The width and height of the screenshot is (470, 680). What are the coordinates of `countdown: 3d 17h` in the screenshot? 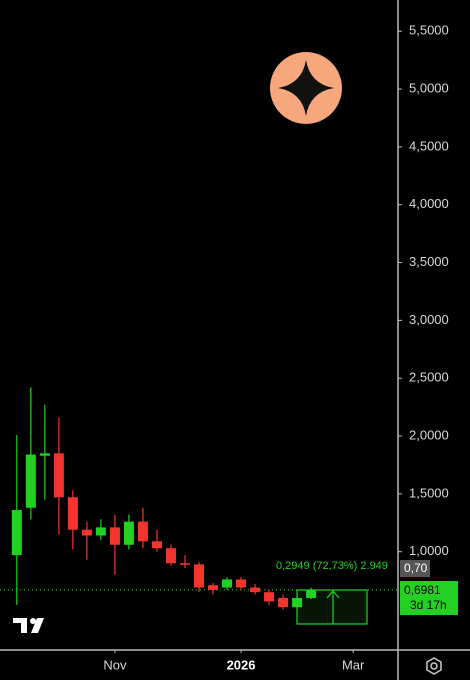 It's located at (428, 605).